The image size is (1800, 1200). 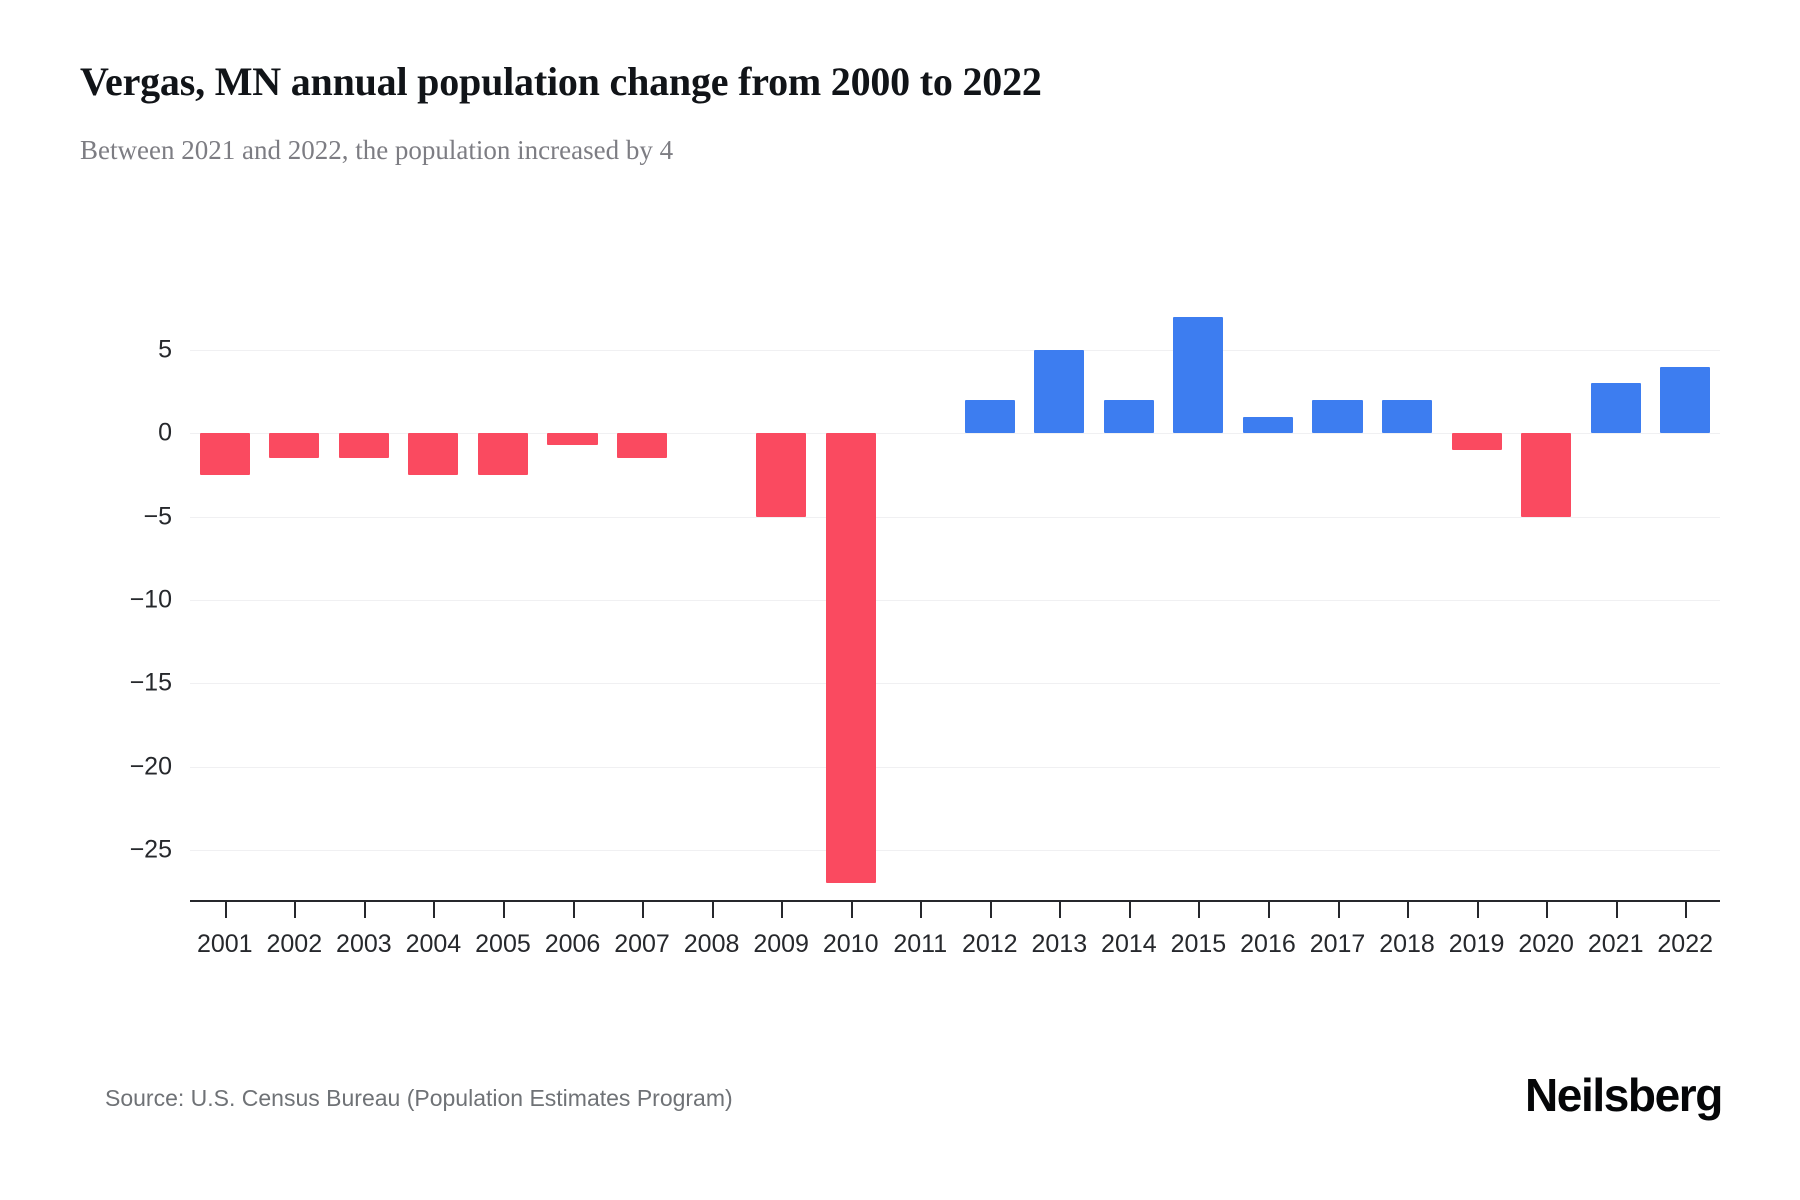 What do you see at coordinates (1198, 375) in the screenshot?
I see `bar-2015` at bounding box center [1198, 375].